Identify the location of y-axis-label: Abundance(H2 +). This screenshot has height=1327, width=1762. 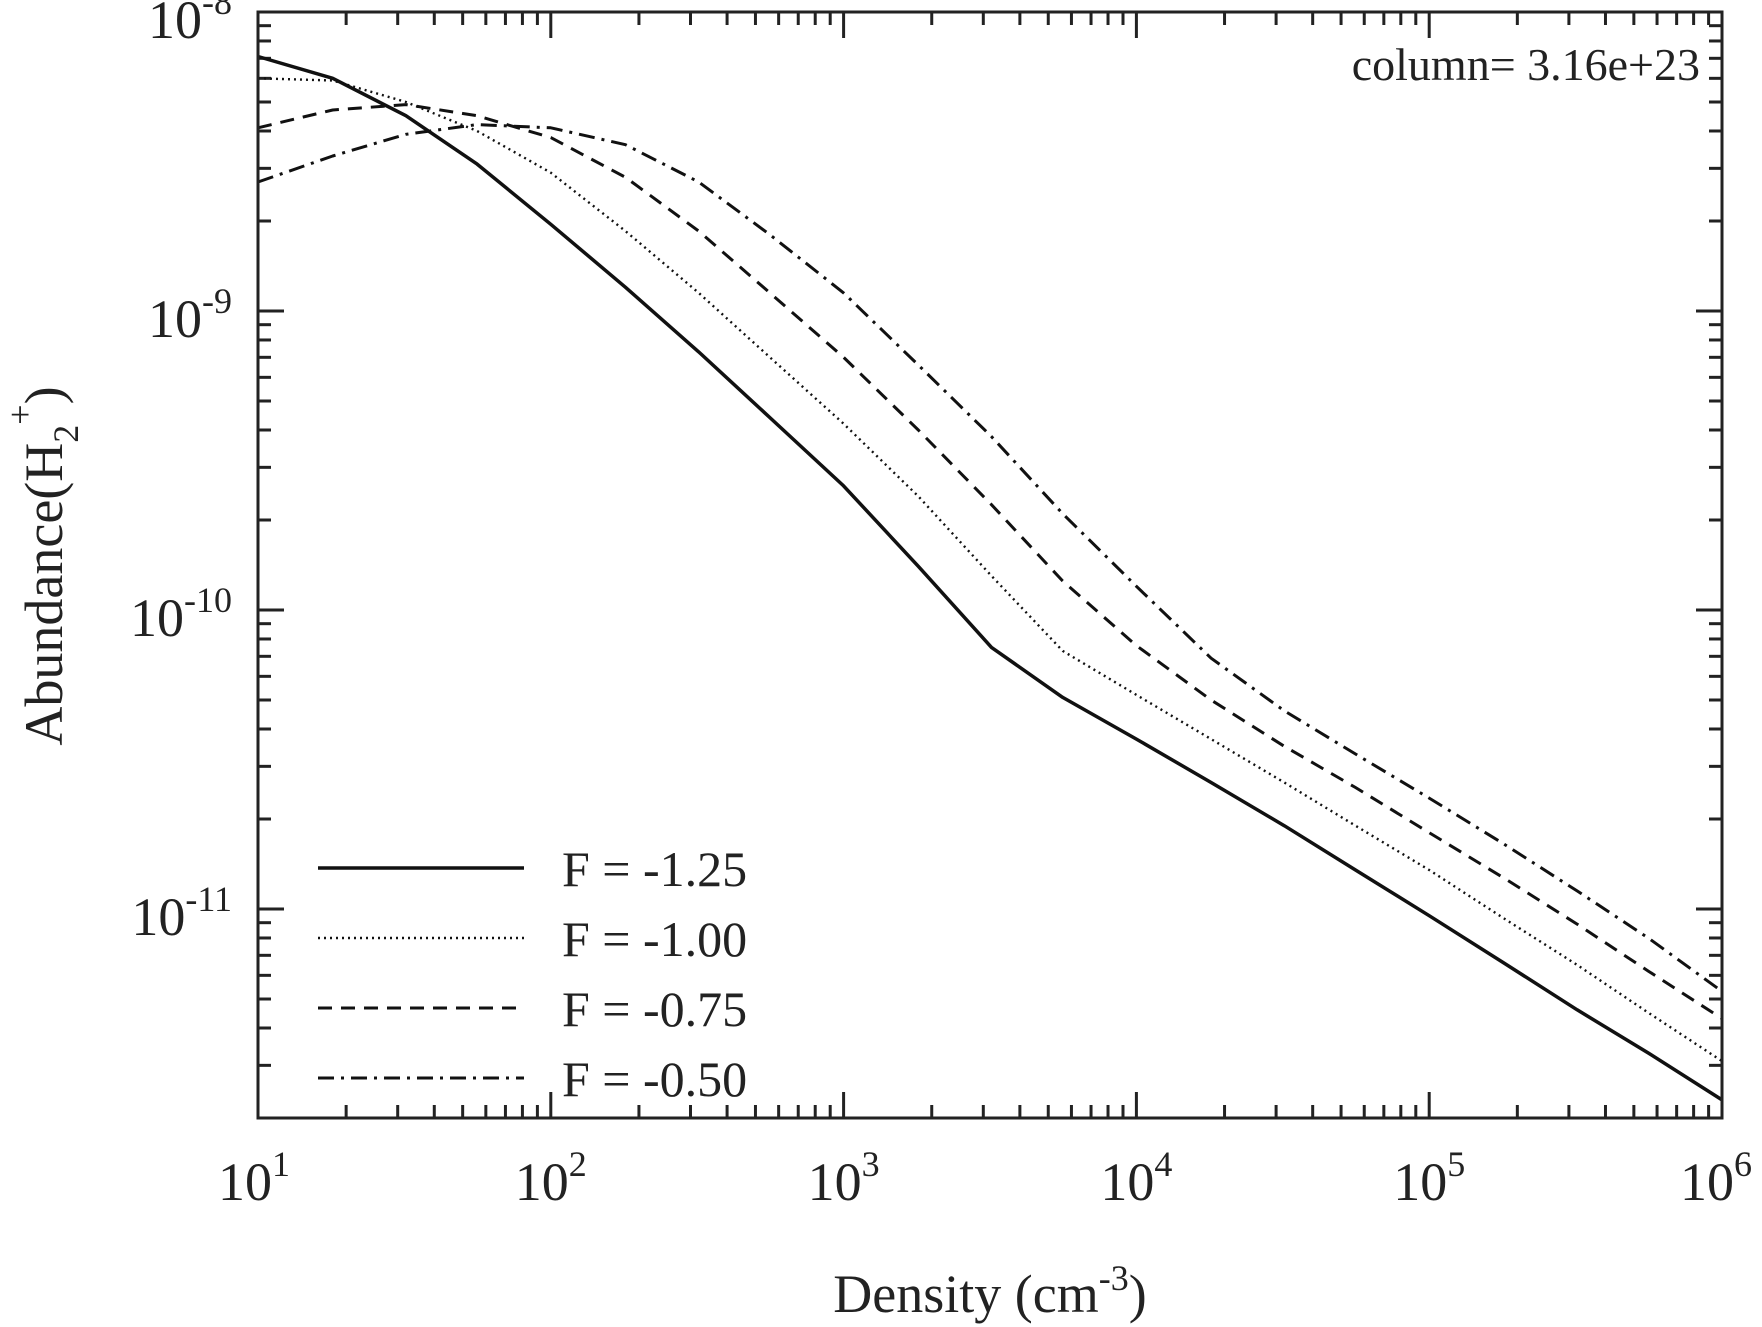
(43, 565).